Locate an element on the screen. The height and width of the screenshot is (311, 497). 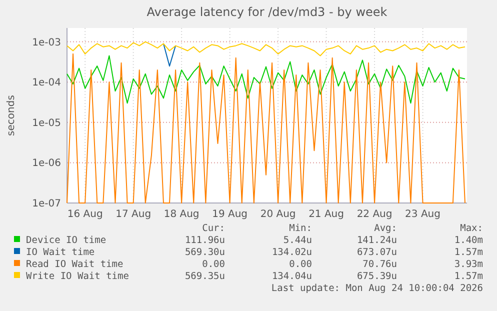
x-tick-label: 21 Aug is located at coordinates (326, 214).